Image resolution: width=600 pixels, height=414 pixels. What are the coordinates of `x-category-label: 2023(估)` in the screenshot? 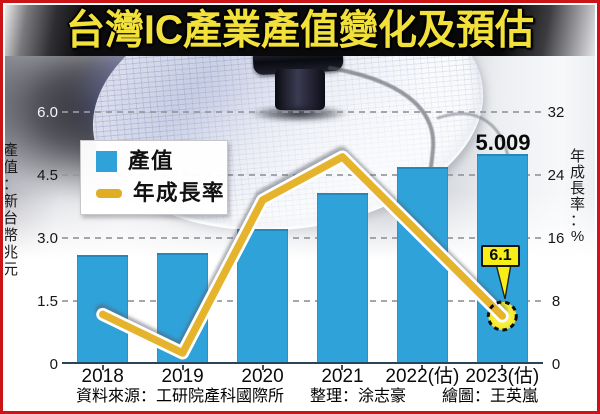 It's located at (502, 376).